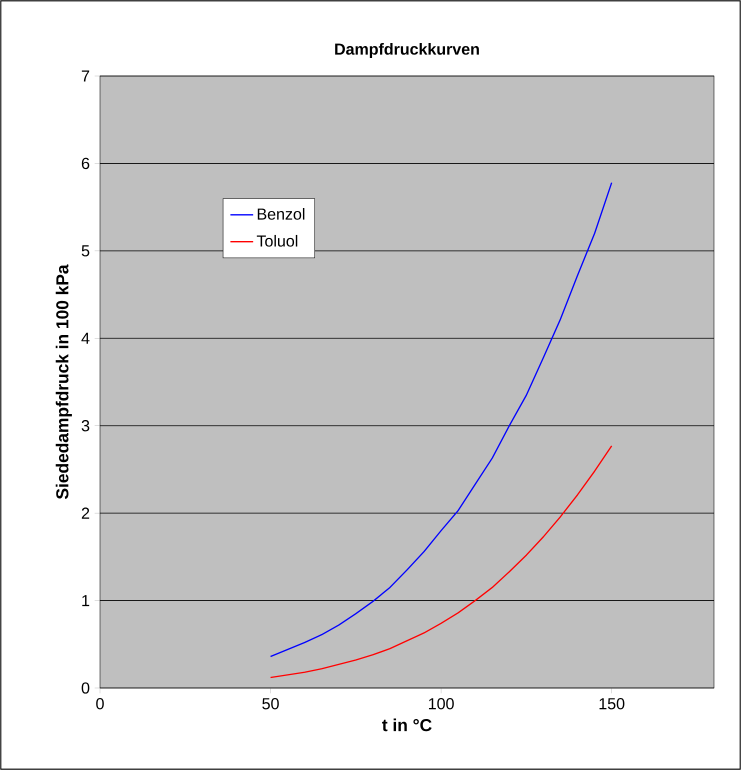 The width and height of the screenshot is (741, 770). What do you see at coordinates (441, 561) in the screenshot?
I see `line-series` at bounding box center [441, 561].